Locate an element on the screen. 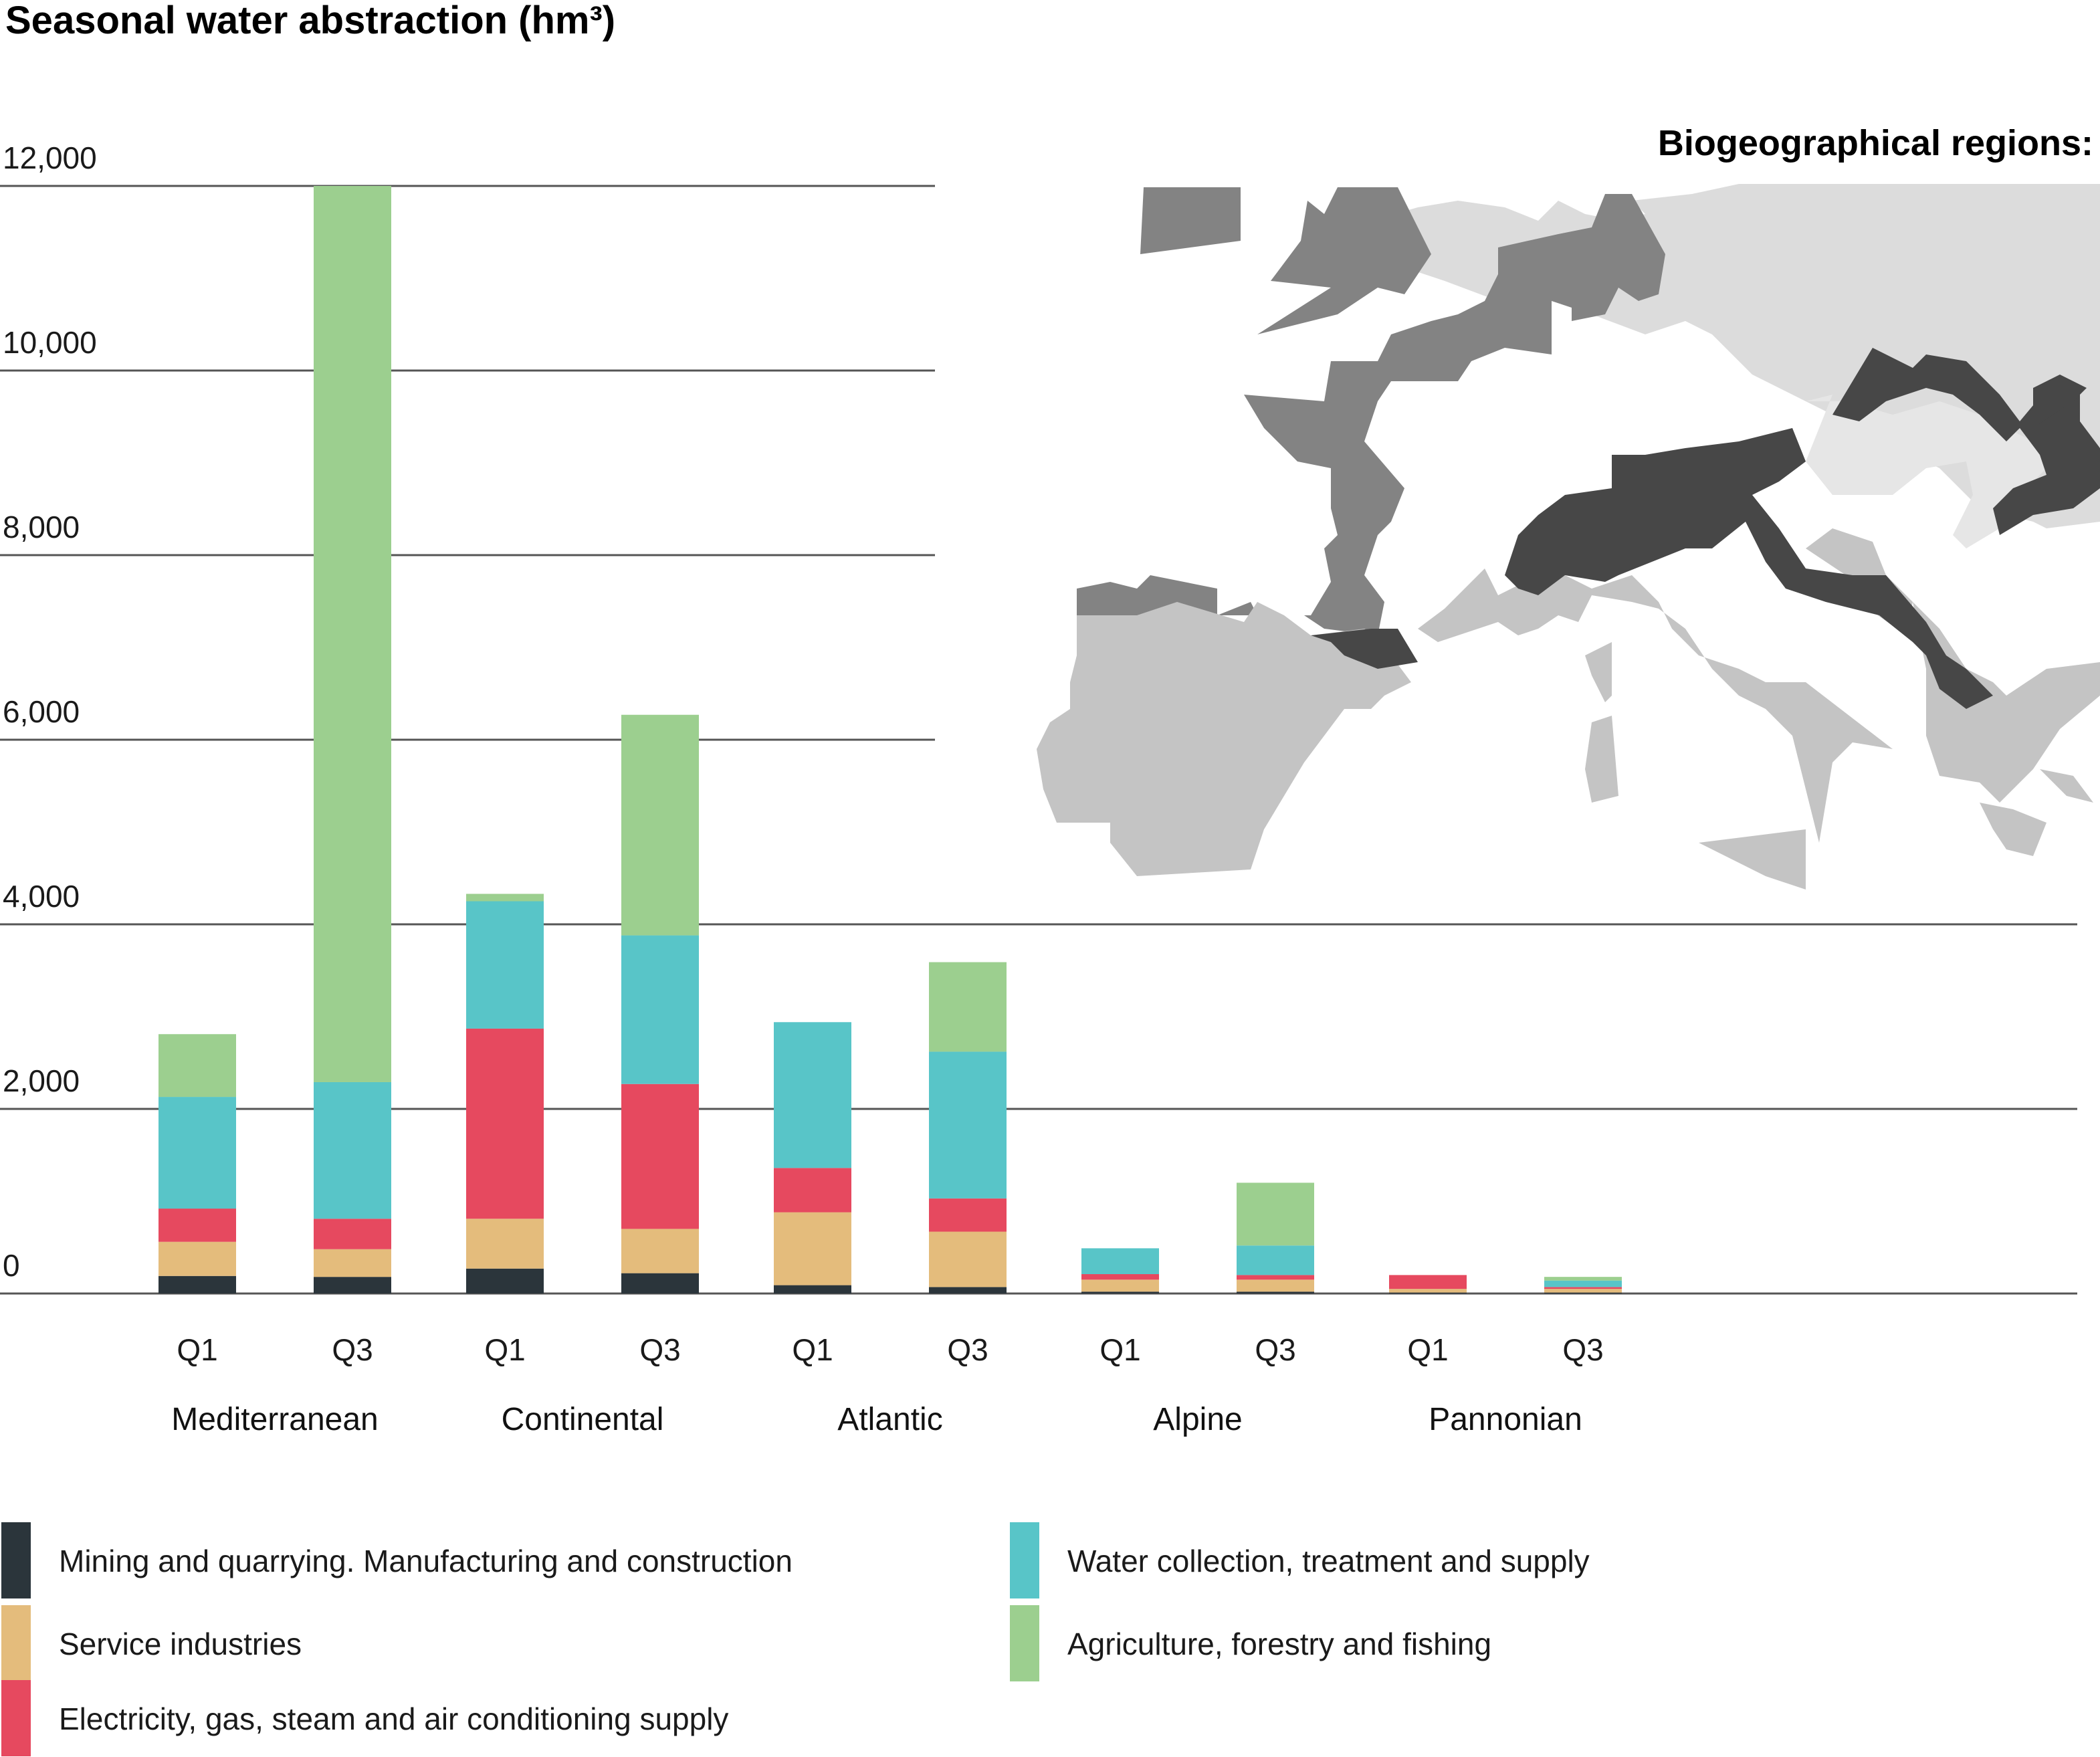 The image size is (2100, 1757). y-axis-ticks: 0 2,000 4,000 6,000 8,000 10,000 12,000 is located at coordinates (50, 711).